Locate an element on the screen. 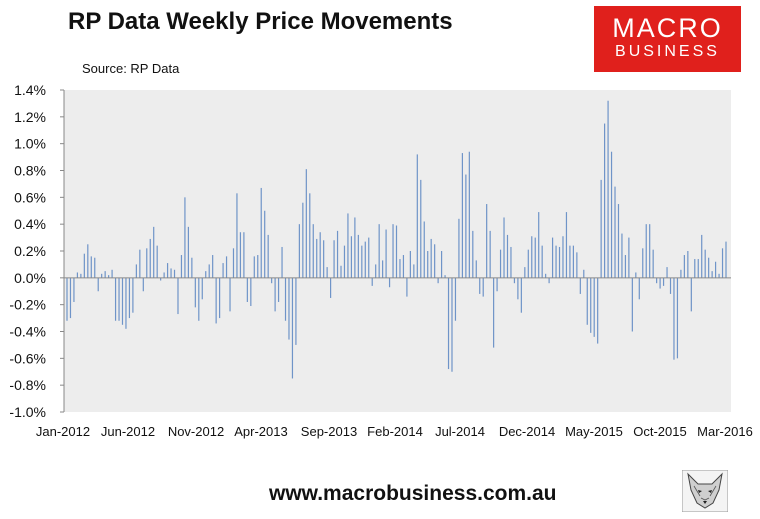 The width and height of the screenshot is (760, 519). y-tick-label: -0.2% is located at coordinates (27, 305).